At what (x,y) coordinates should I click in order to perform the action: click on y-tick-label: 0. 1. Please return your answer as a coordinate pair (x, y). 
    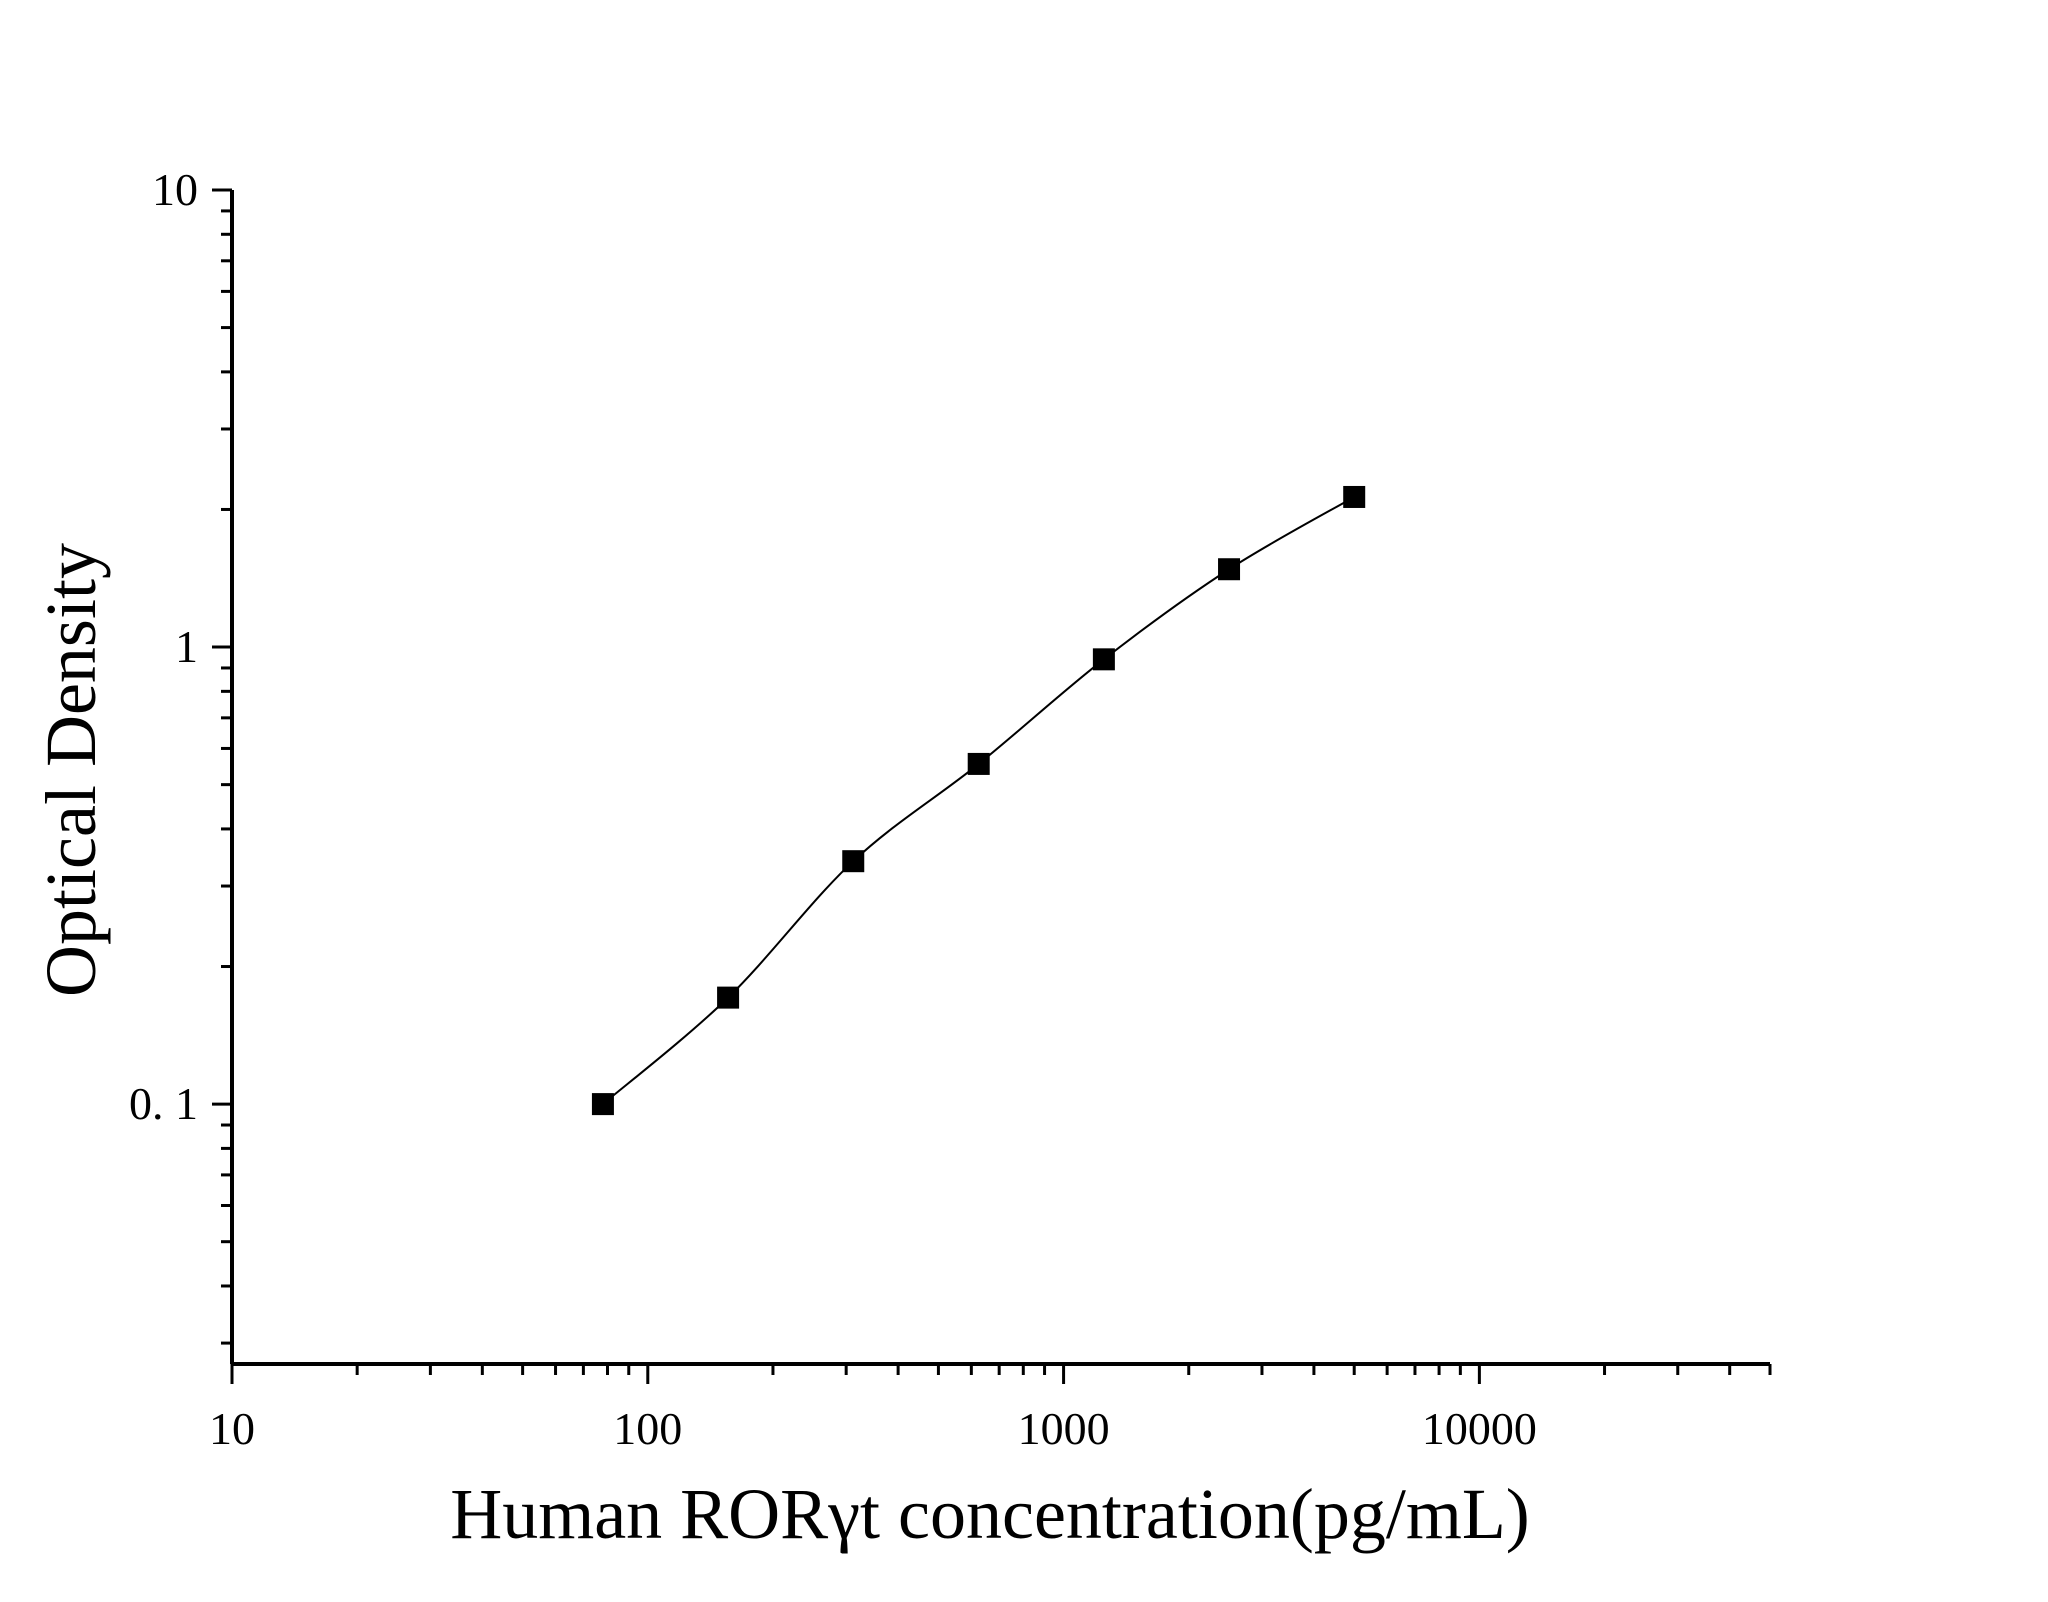
    Looking at the image, I should click on (163, 1103).